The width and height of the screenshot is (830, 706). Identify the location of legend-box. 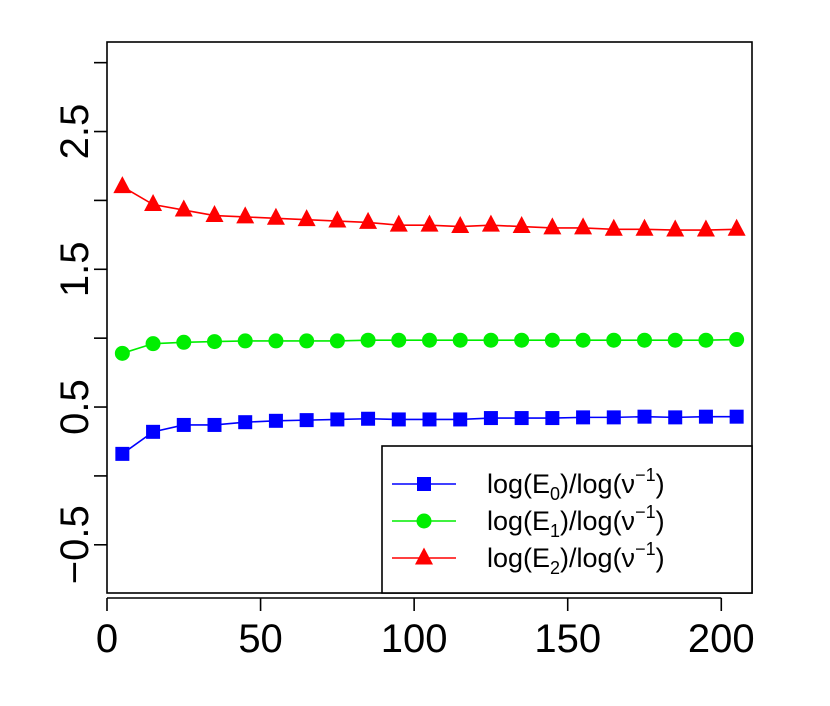
(567, 519).